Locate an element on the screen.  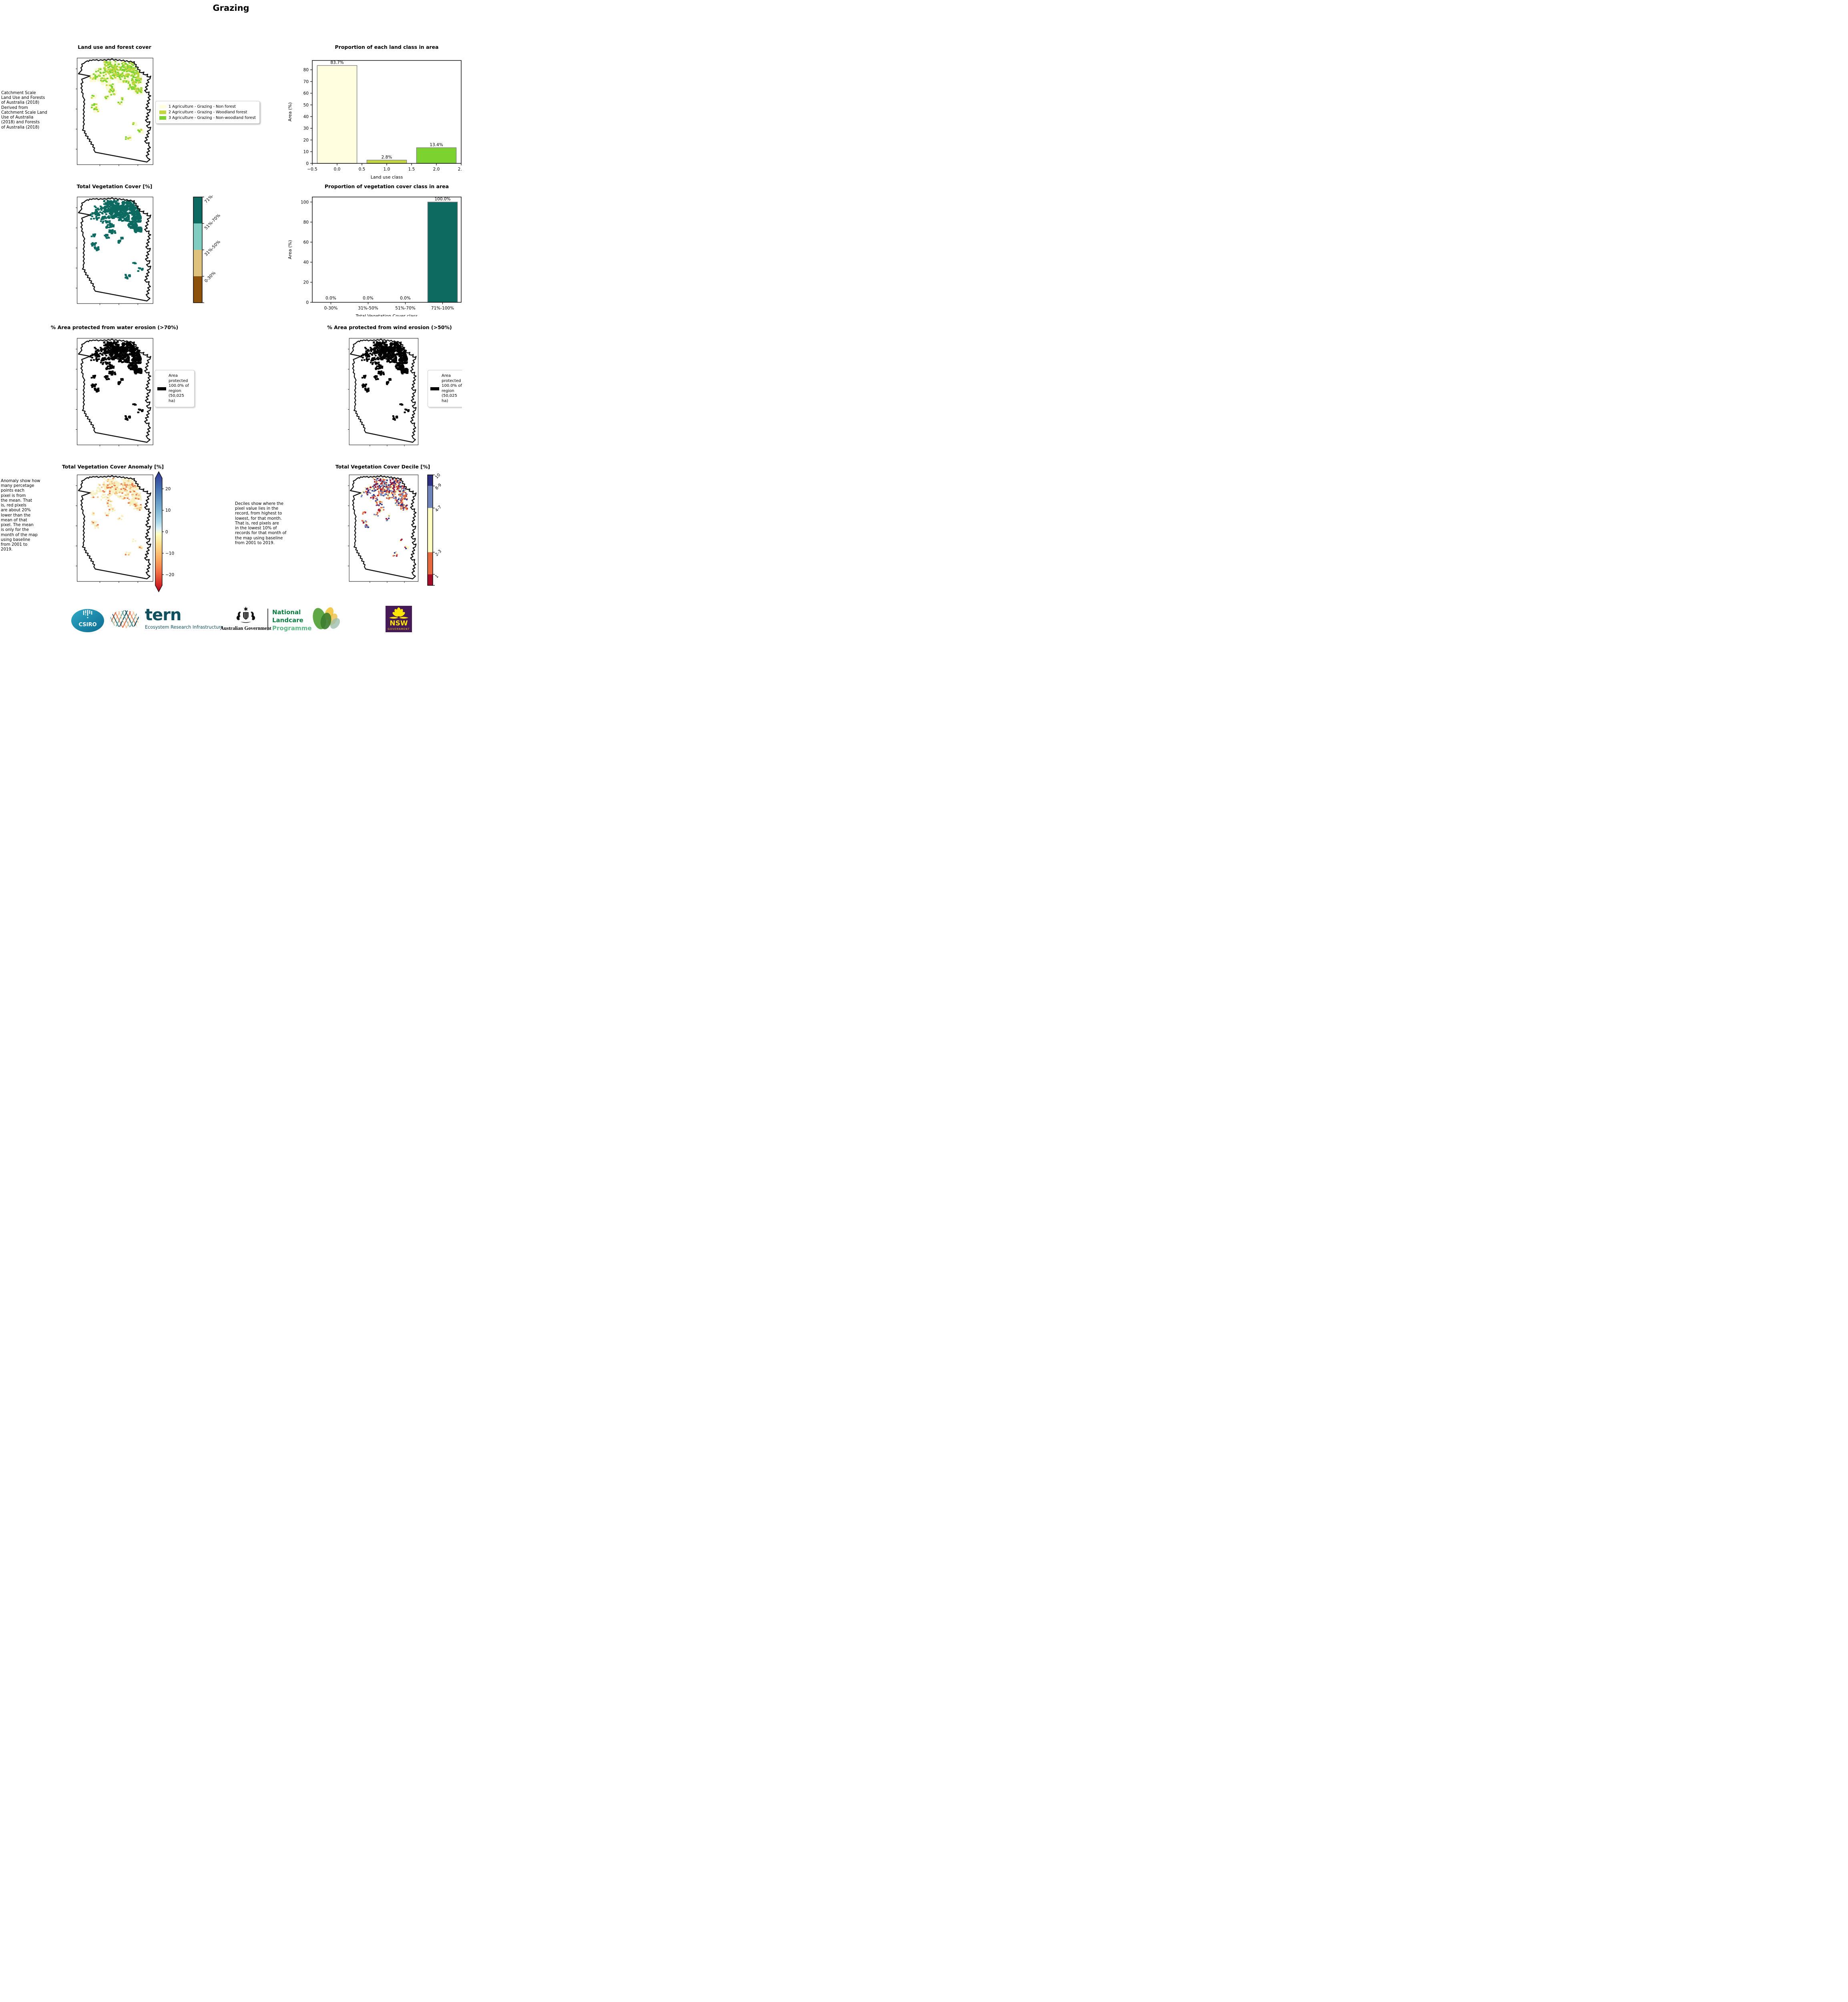
decile-colorbar: 10 8-9 4-7 2-3 1 is located at coordinates (435, 529).